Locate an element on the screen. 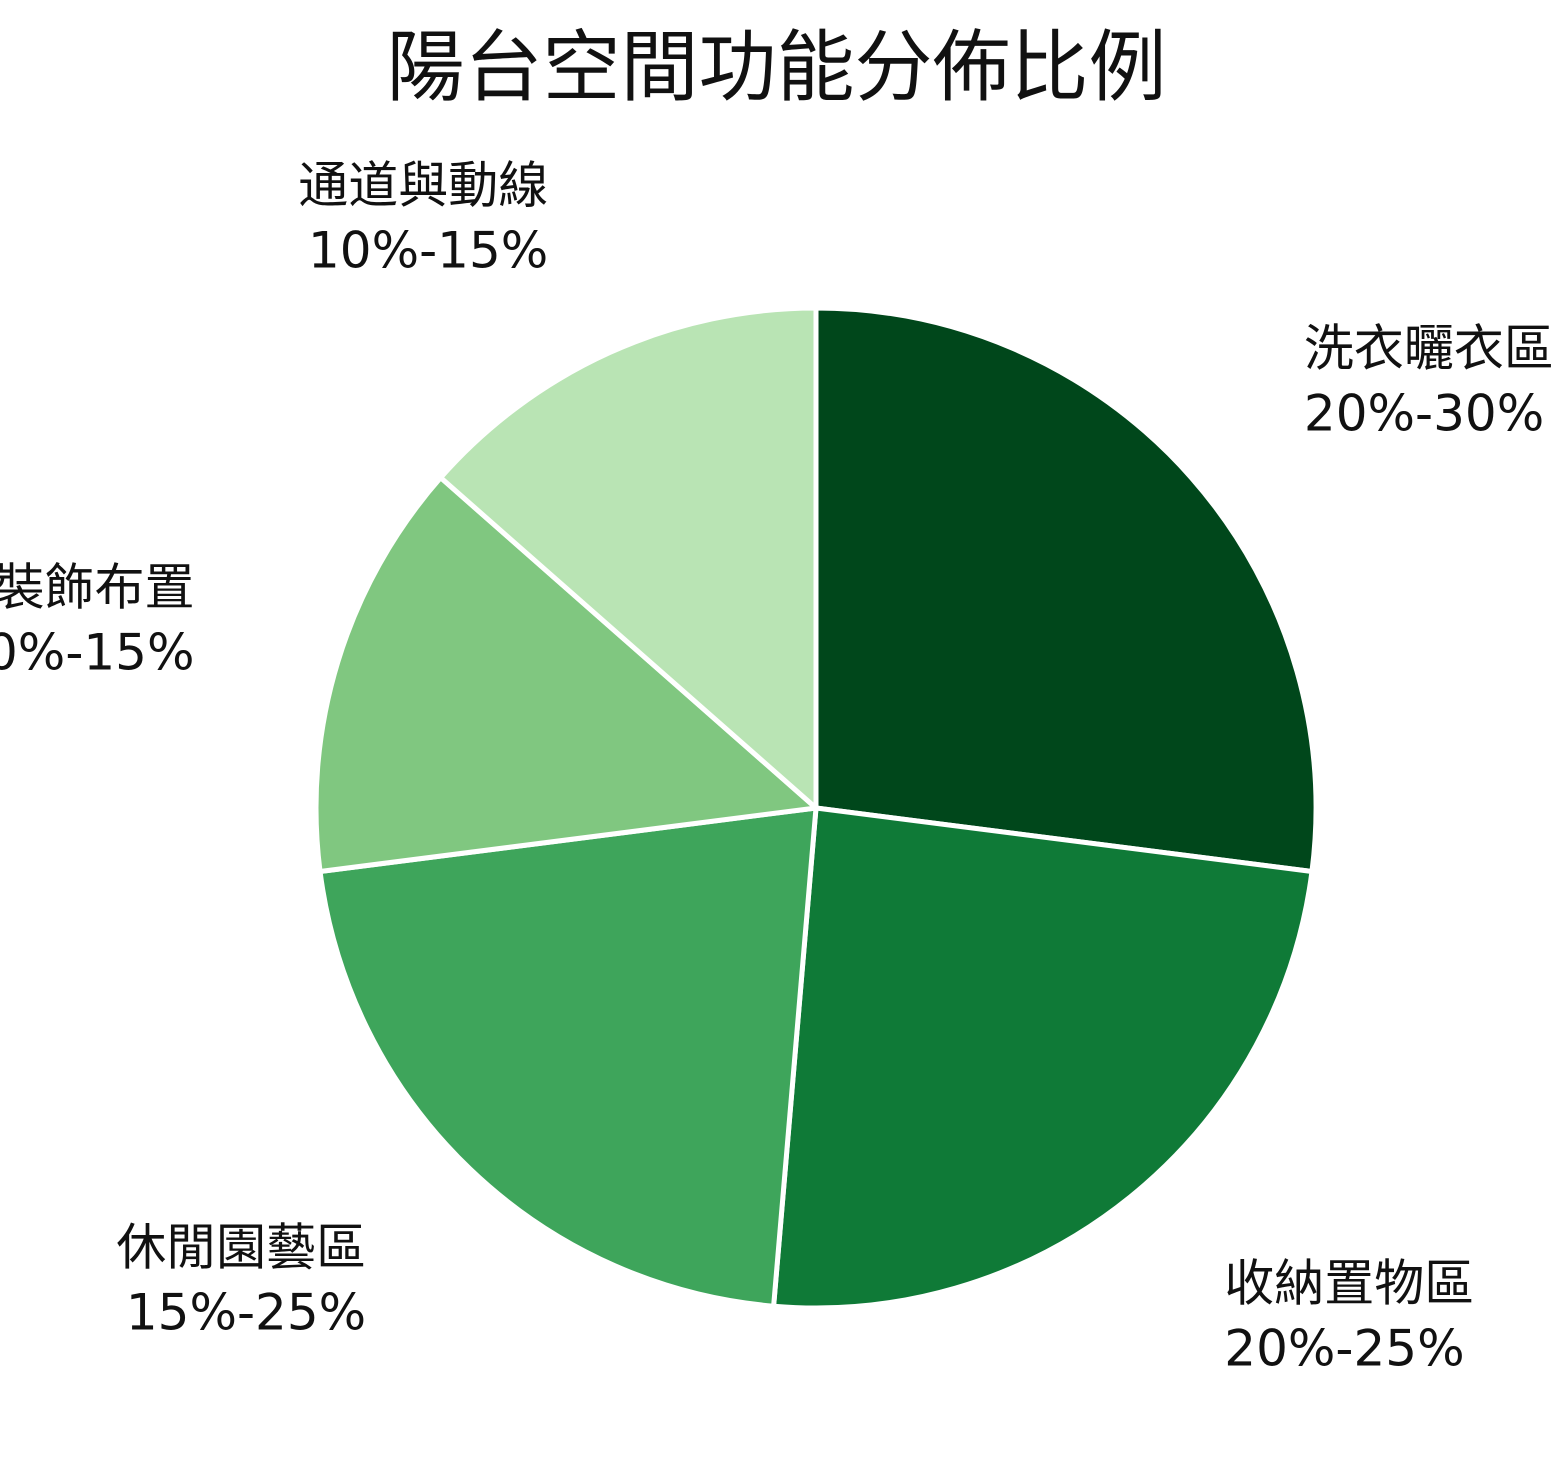  slice-label-range-5: 10%-15% is located at coordinates (428, 251).